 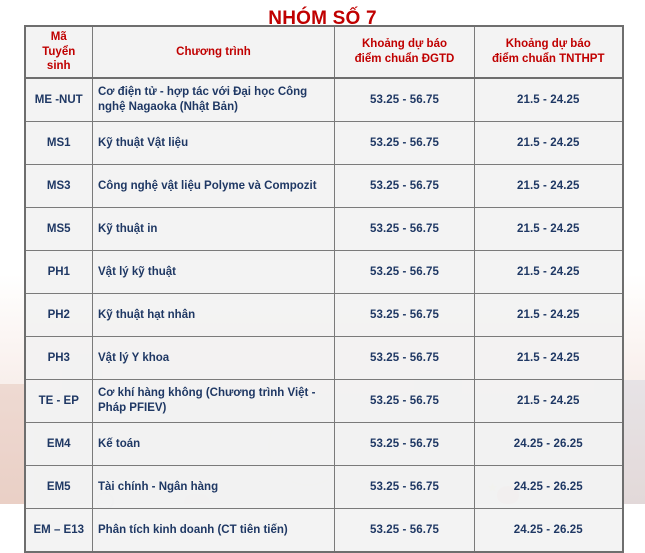 I want to click on cell-program-name: Công nghệ vật liệu Polyme và Compozit, so click(x=213, y=186).